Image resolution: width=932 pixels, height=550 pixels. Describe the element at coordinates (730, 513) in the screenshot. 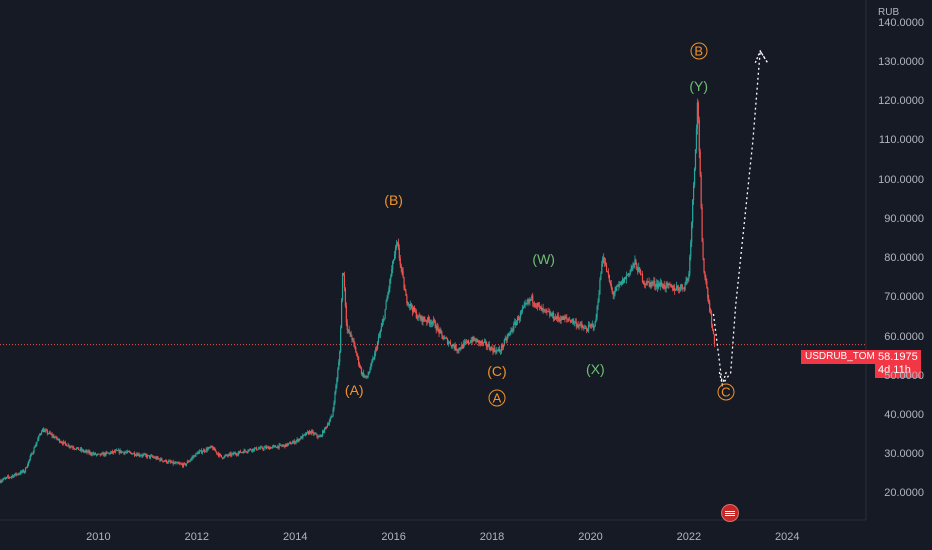

I see `us-flag-icon` at that location.